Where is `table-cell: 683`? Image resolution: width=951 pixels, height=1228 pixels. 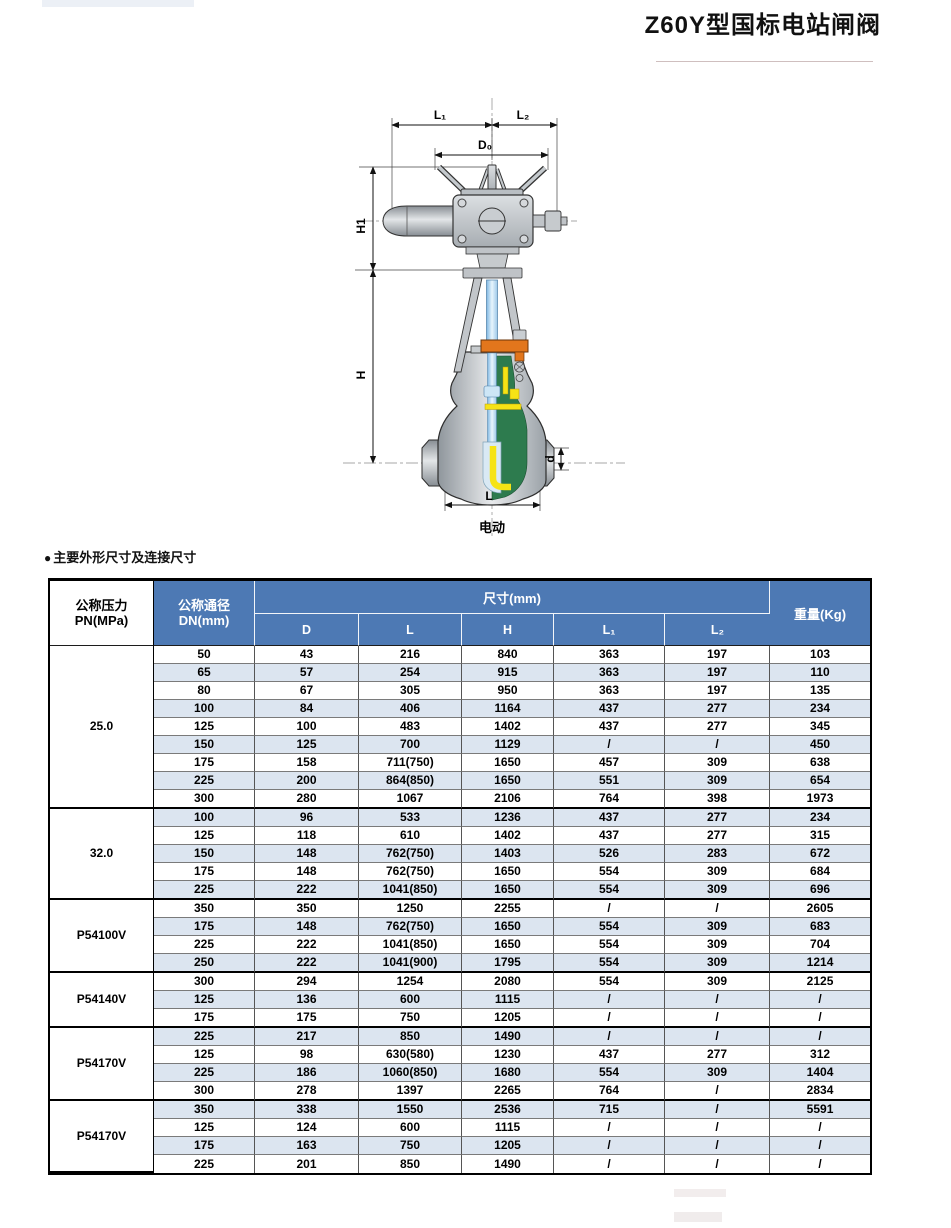
table-cell: 683 is located at coordinates (820, 927).